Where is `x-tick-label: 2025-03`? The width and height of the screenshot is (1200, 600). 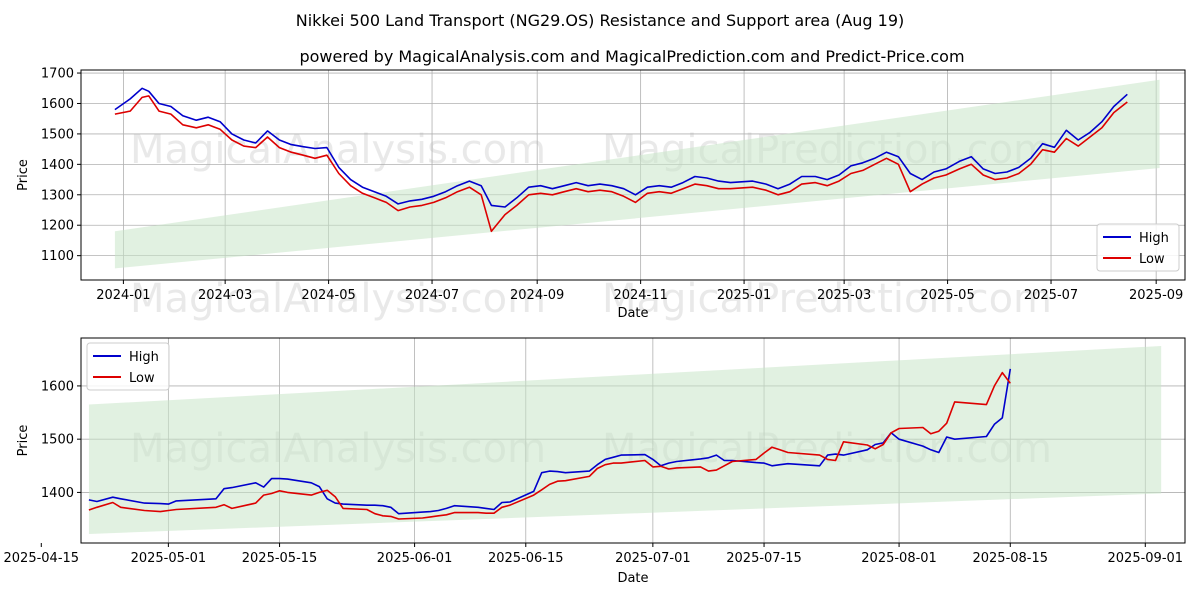
x-tick-label: 2025-03 is located at coordinates (844, 295).